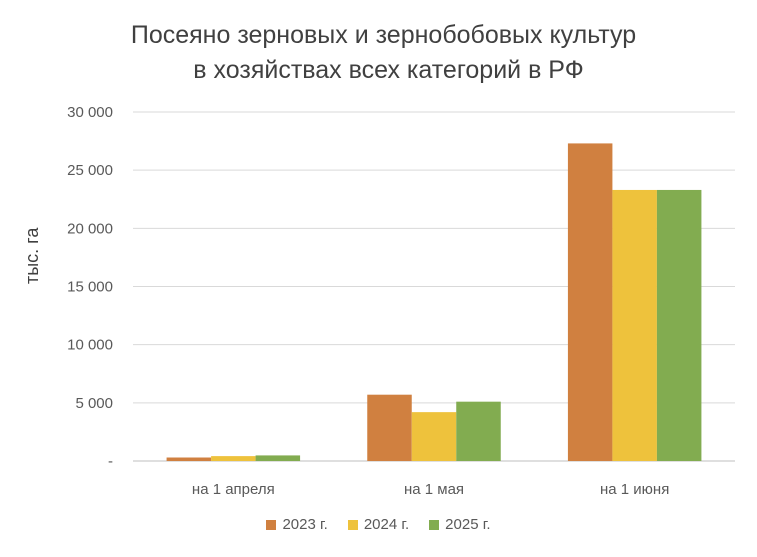  Describe the element at coordinates (634, 325) in the screenshot. I see `bar-2024г-3` at that location.